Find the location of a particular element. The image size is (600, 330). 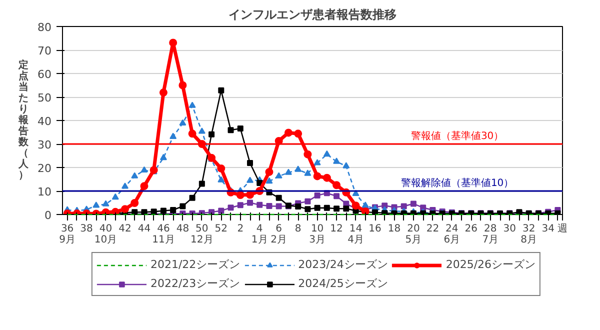

y-tick-label: 10 is located at coordinates (45, 192).